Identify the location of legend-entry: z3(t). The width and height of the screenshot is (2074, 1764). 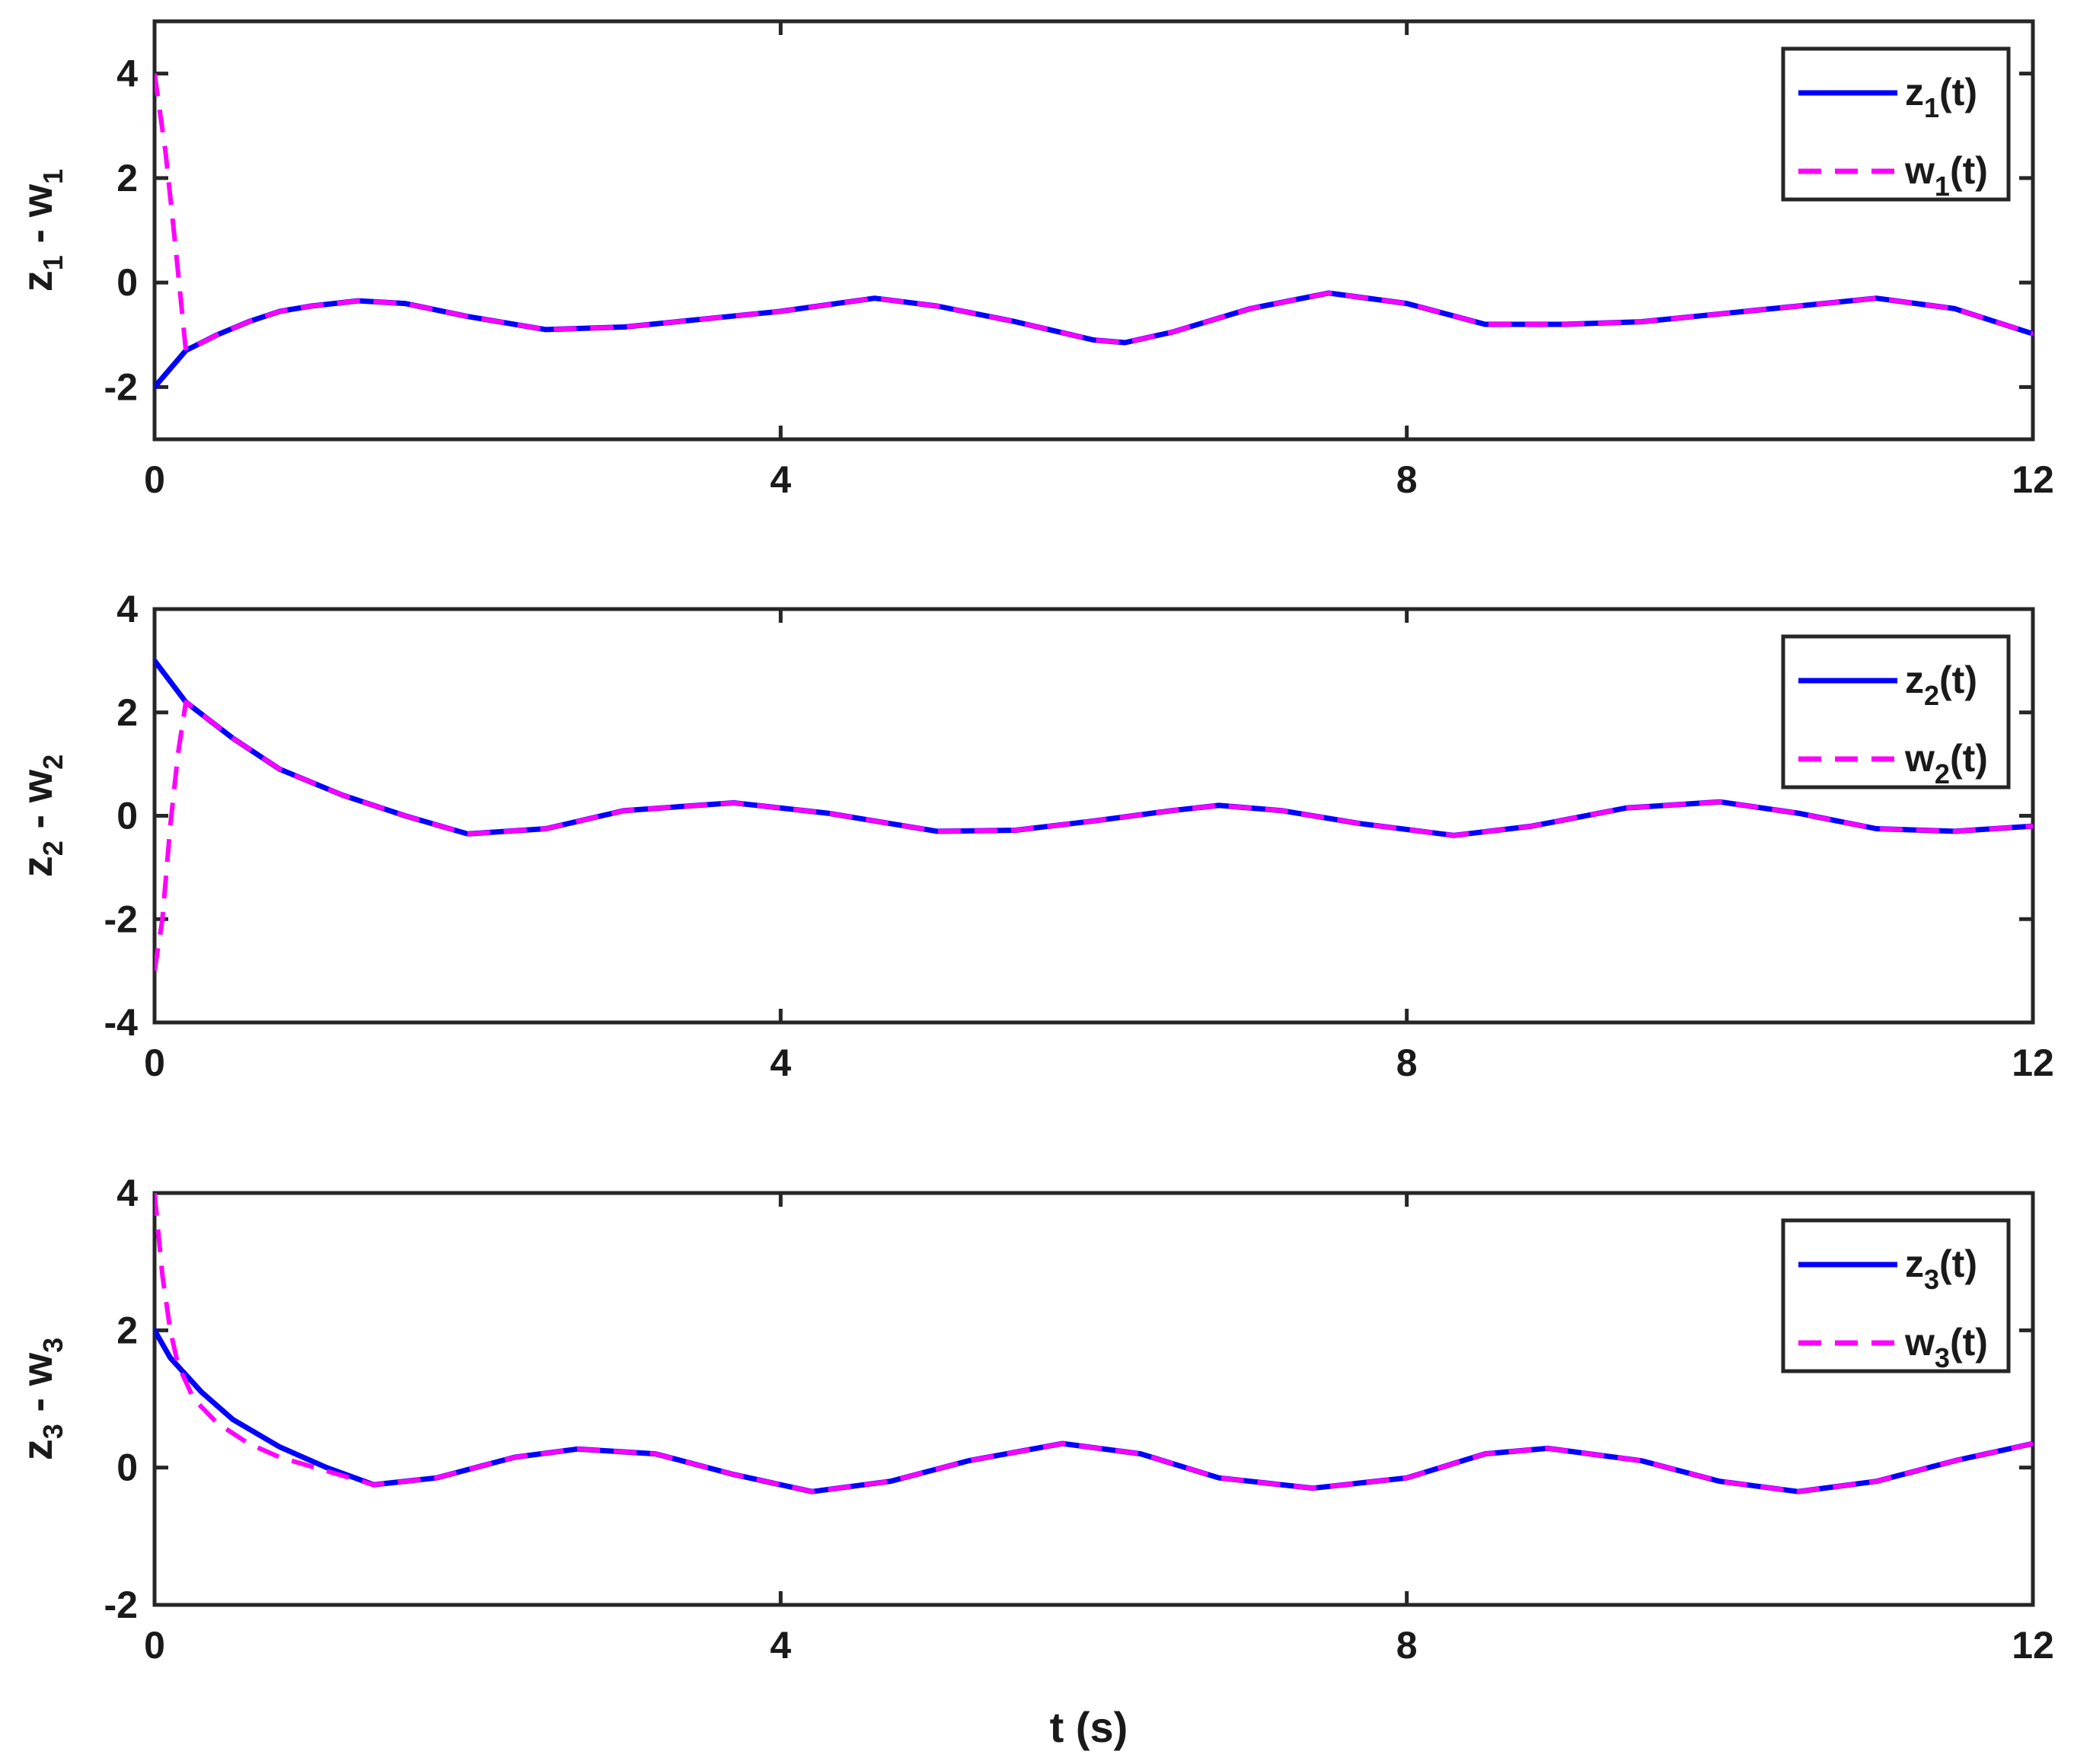
(1941, 1268).